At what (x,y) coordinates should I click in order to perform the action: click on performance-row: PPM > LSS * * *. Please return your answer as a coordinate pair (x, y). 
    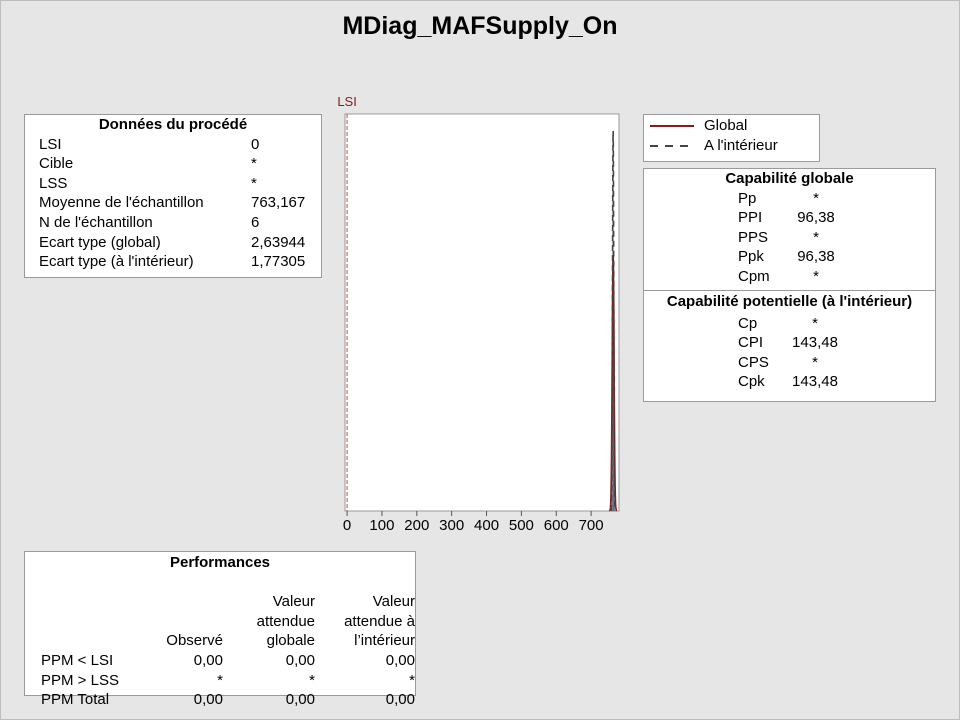
    Looking at the image, I should click on (220, 681).